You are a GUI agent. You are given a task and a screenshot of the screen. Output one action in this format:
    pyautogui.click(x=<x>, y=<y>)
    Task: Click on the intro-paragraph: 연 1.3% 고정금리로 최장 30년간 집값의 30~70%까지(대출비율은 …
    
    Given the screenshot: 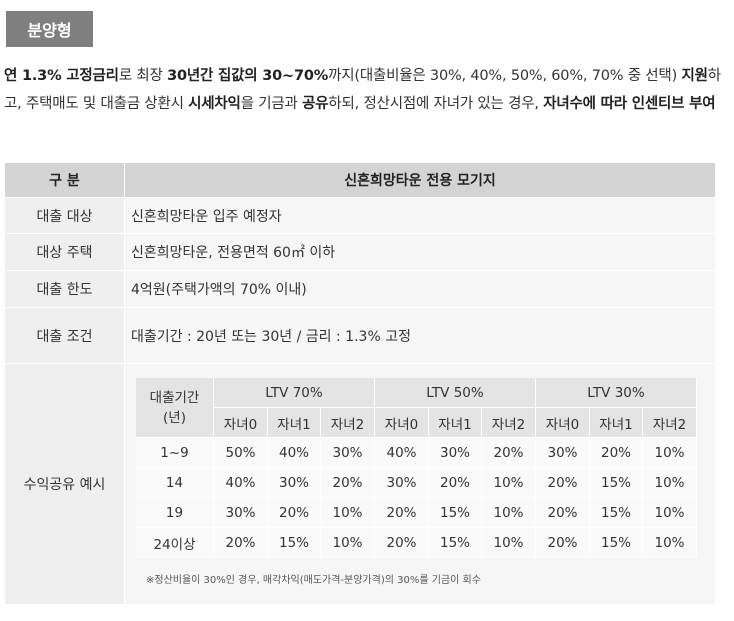 What is the action you would take?
    pyautogui.click(x=365, y=90)
    